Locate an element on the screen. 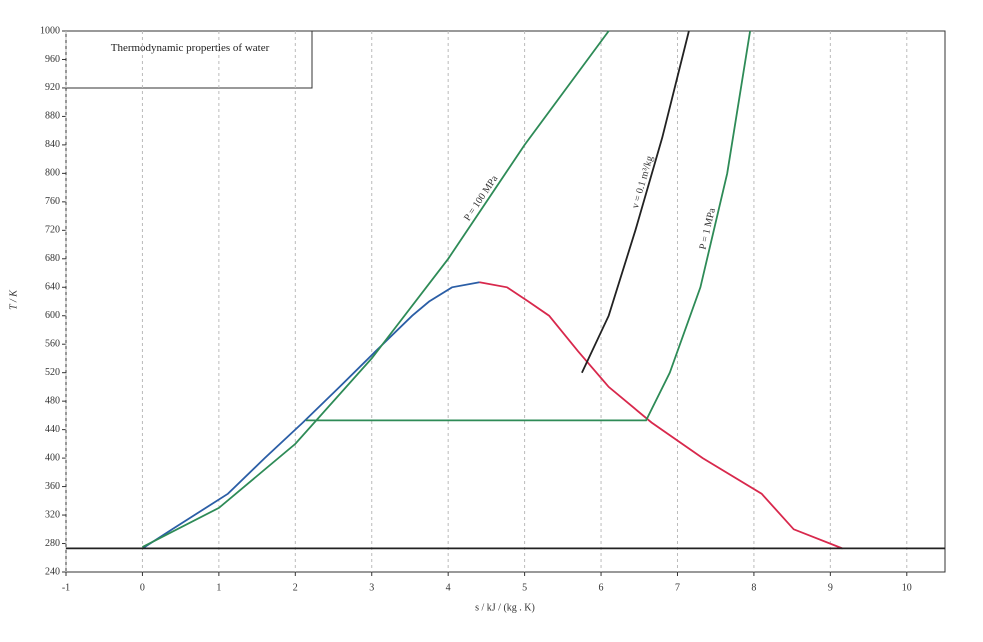 The width and height of the screenshot is (983, 642). x-tick-label: -1 is located at coordinates (66, 587).